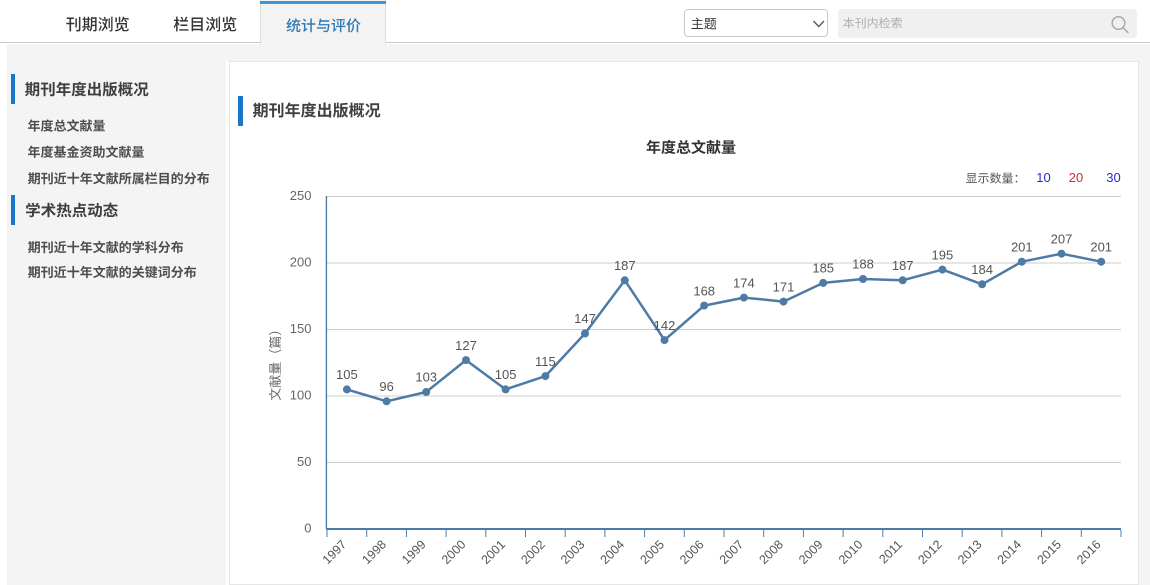 This screenshot has width=1150, height=585. What do you see at coordinates (652, 552) in the screenshot?
I see `svg-text: 2005` at bounding box center [652, 552].